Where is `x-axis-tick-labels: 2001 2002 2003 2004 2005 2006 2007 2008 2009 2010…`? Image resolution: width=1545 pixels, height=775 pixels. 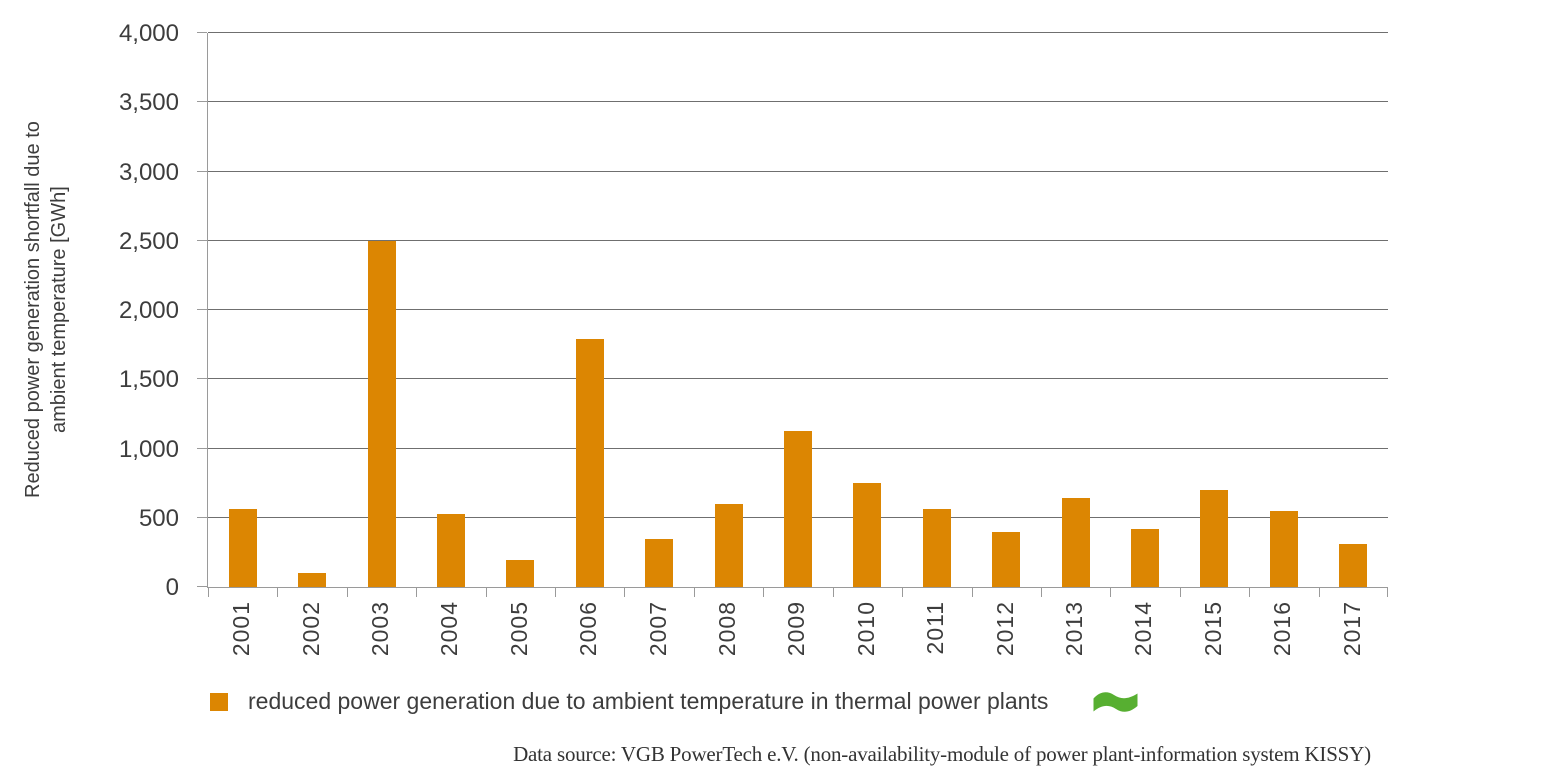
x-axis-tick-labels: 2001 2002 2003 2004 2005 2006 2007 2008 2009 2010… is located at coordinates (797, 637).